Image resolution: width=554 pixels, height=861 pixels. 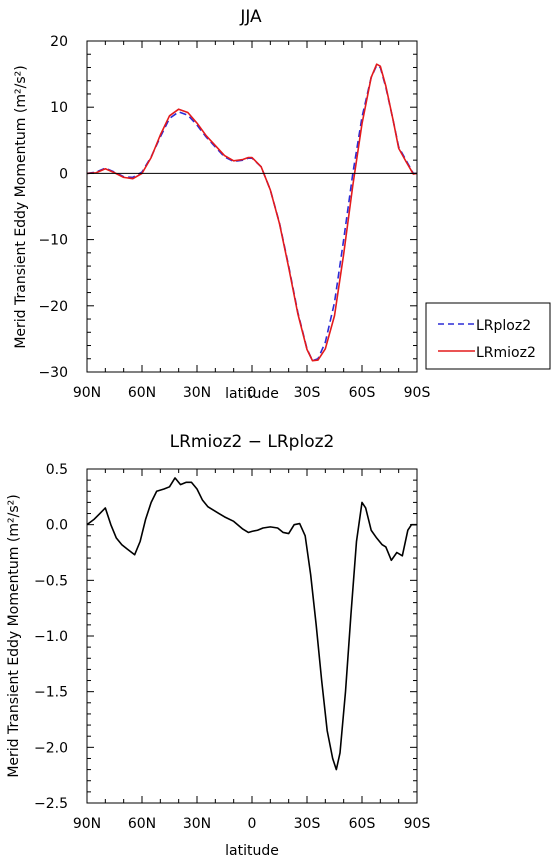 What do you see at coordinates (51, 637) in the screenshot?
I see `y-tick-label-minus1-0: −1.0` at bounding box center [51, 637].